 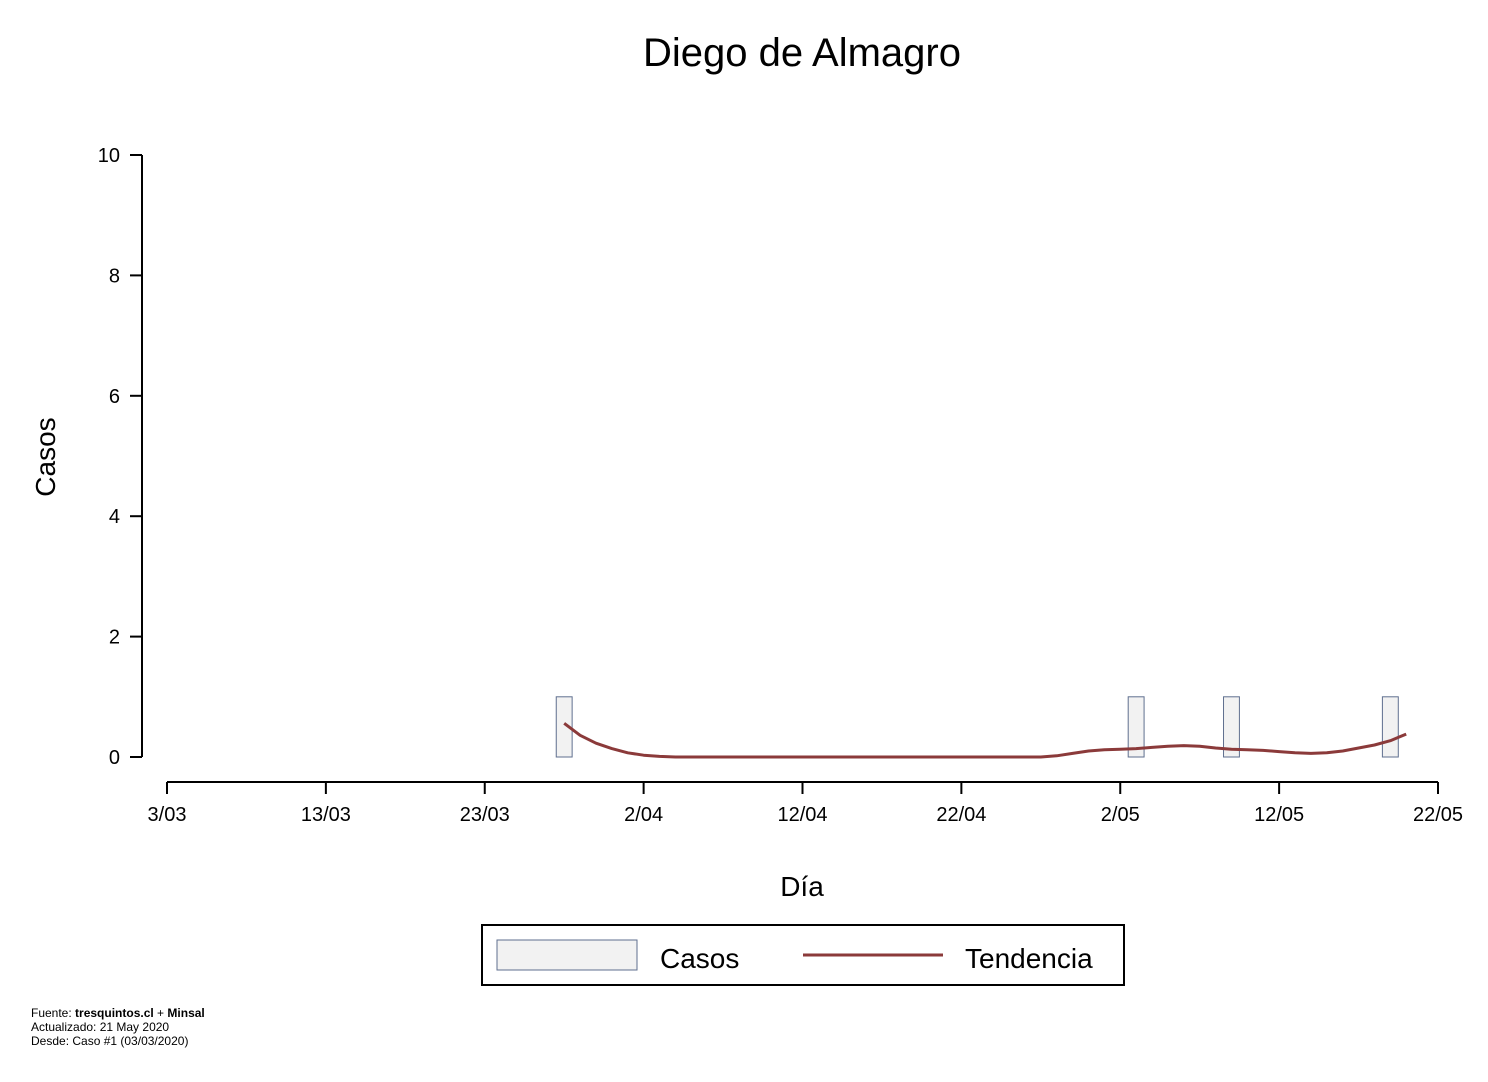 I want to click on x-tick-label: 12/05, so click(x=1279, y=815).